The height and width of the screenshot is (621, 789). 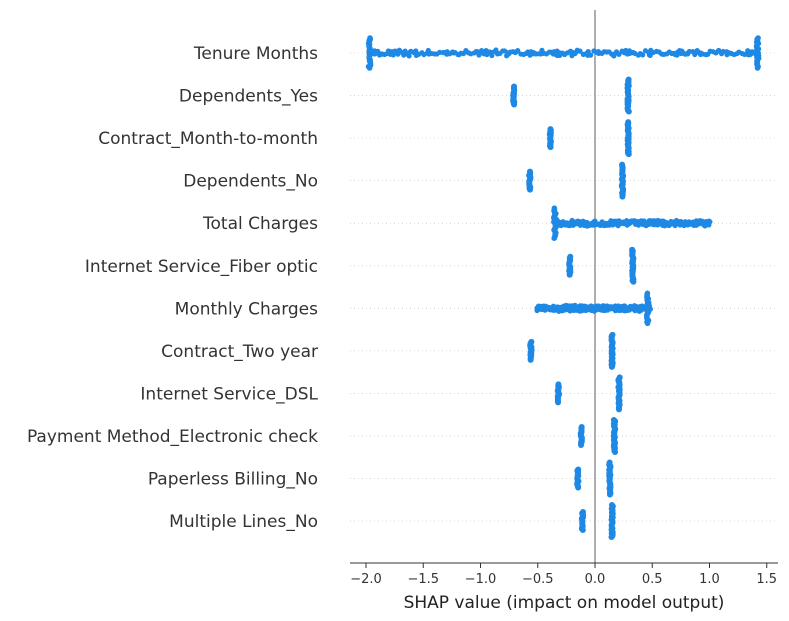 What do you see at coordinates (229, 394) in the screenshot?
I see `feature-label: Internet Service_DSL` at bounding box center [229, 394].